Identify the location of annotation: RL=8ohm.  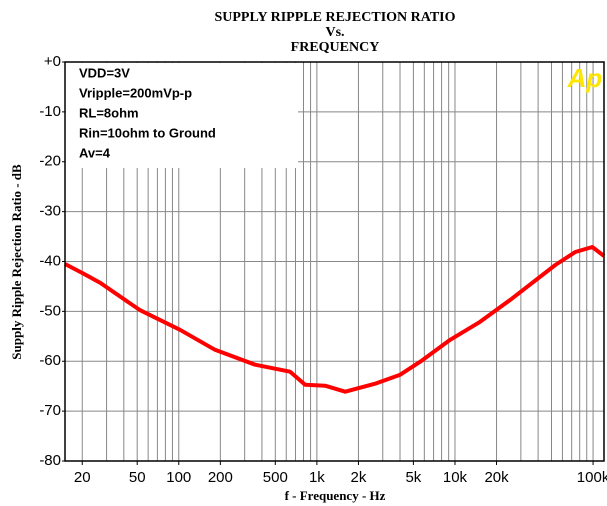
(109, 112).